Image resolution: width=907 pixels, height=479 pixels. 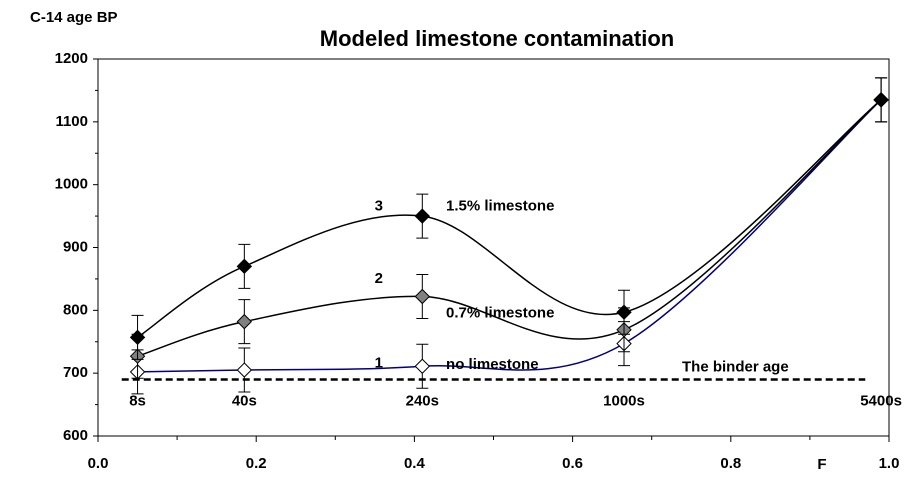 I want to click on x-axis-label: F, so click(x=821, y=464).